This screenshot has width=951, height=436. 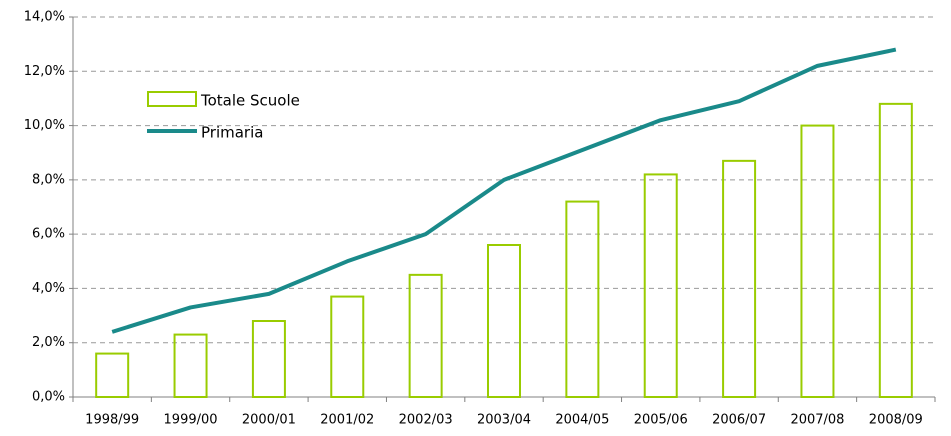 I want to click on x-tick-label: 2003/04, so click(x=504, y=420).